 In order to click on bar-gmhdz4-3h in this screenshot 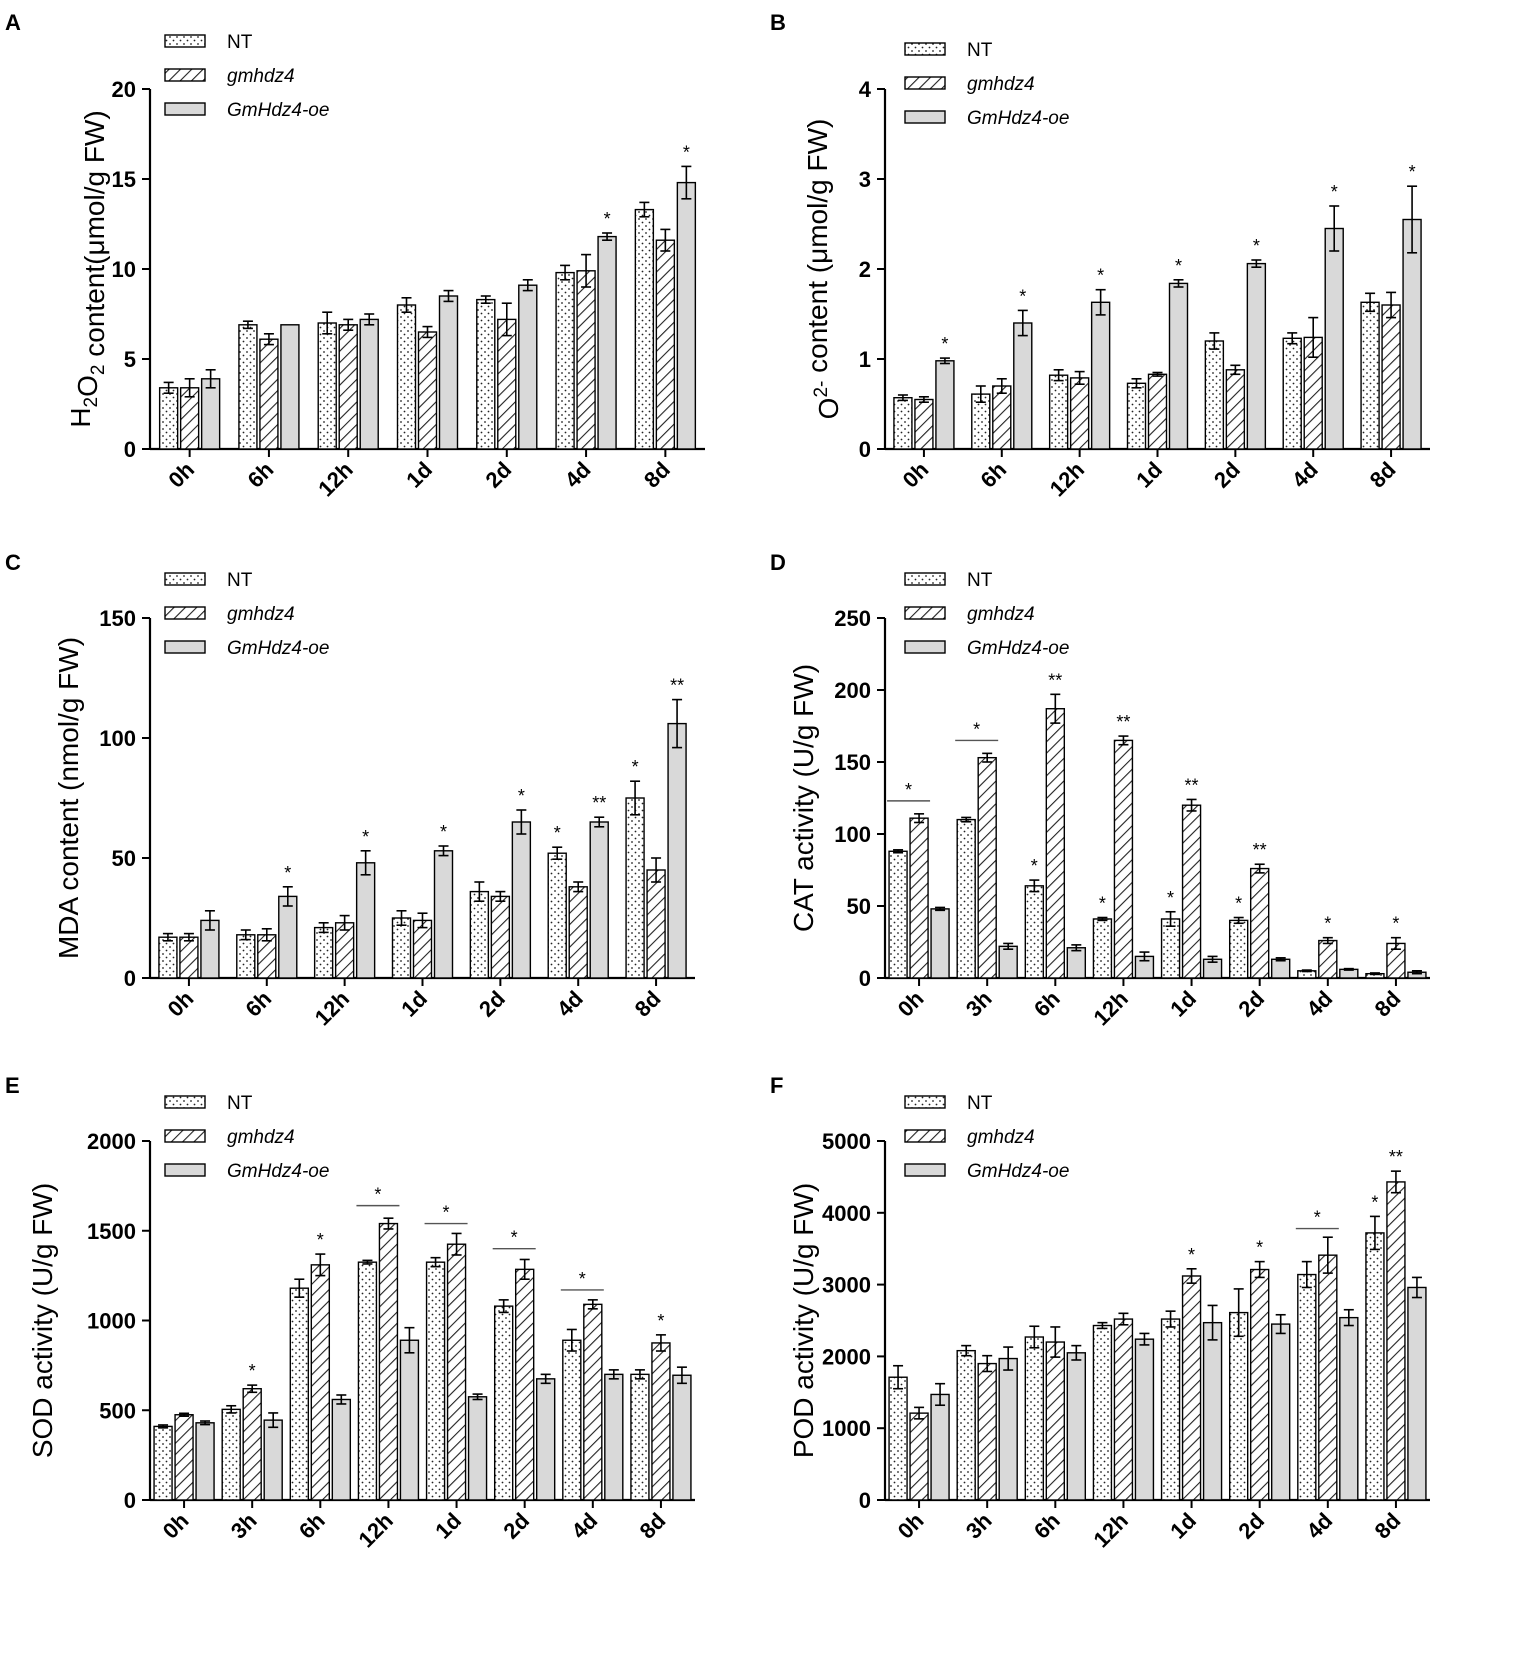, I will do `click(252, 1444)`.